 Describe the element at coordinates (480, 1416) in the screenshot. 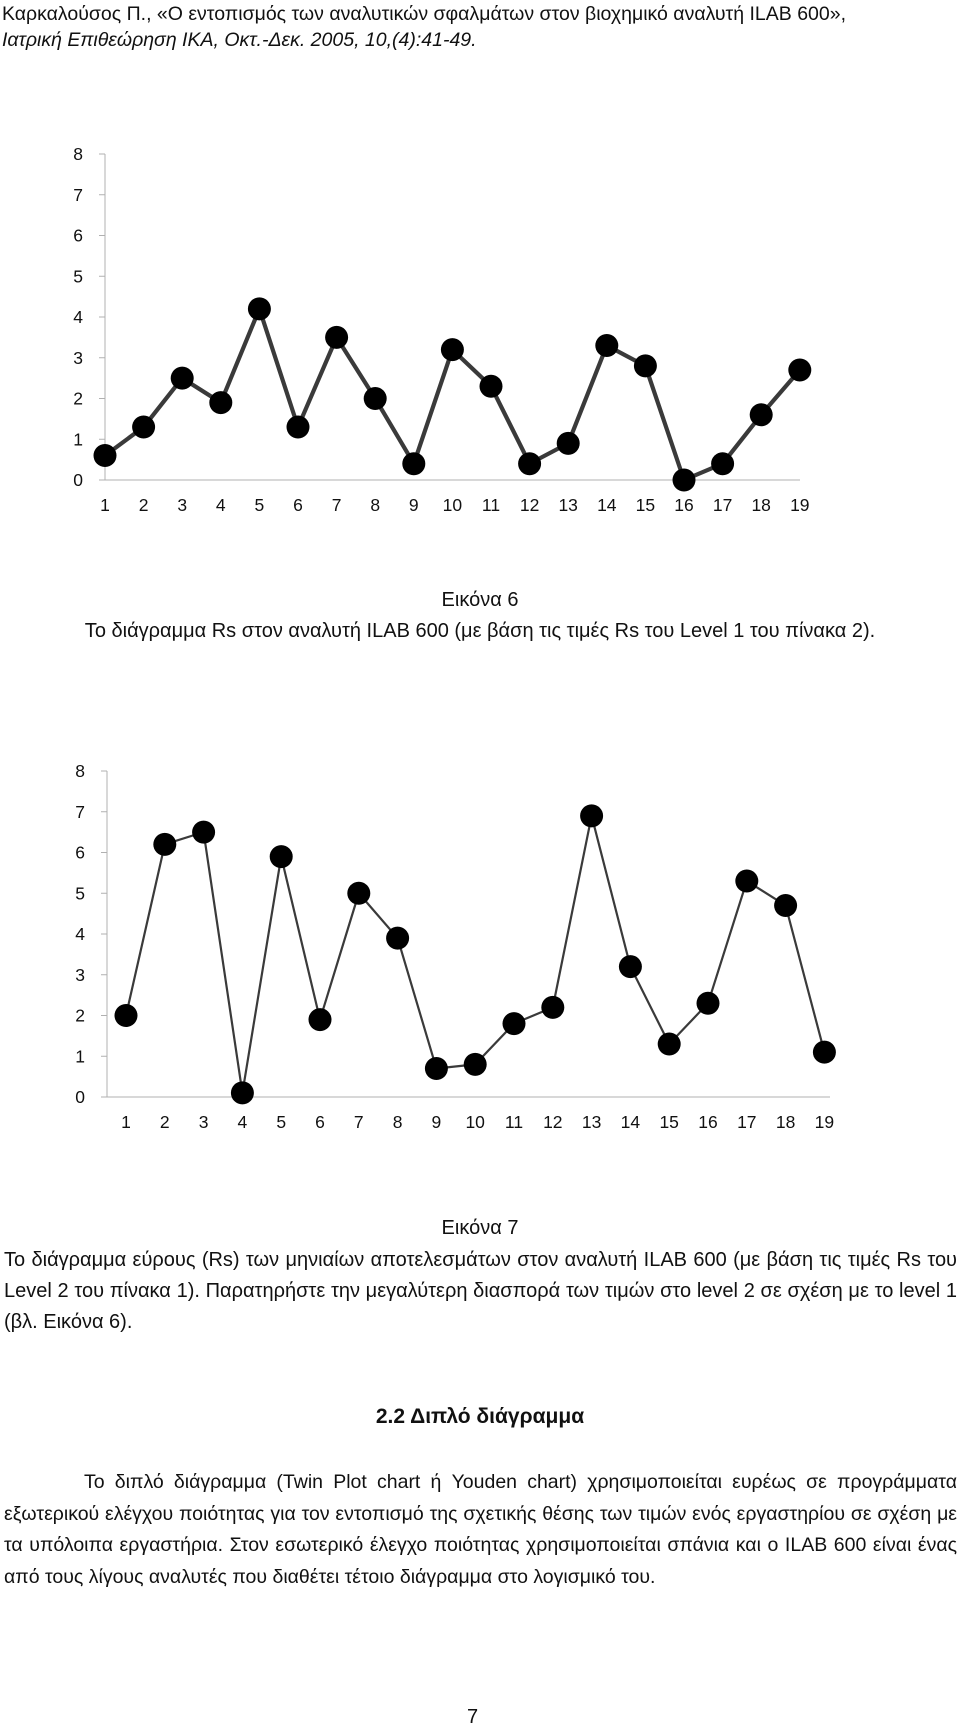

I see `section-heading: 2.2 Διπλό διάγραμμα` at that location.